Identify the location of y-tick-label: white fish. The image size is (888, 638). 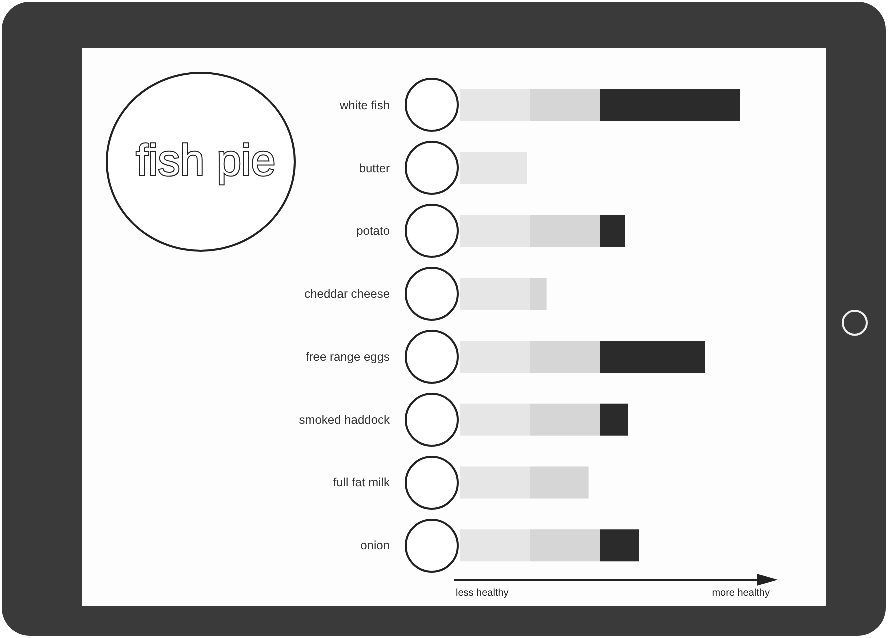
(364, 105).